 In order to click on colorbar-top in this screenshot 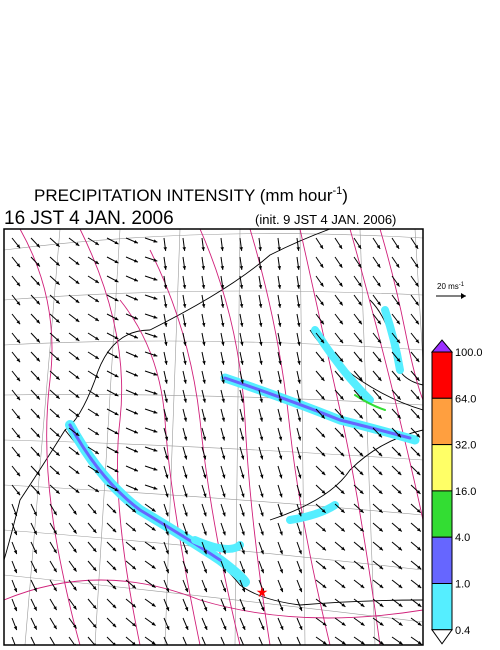, I will do `click(442, 346)`.